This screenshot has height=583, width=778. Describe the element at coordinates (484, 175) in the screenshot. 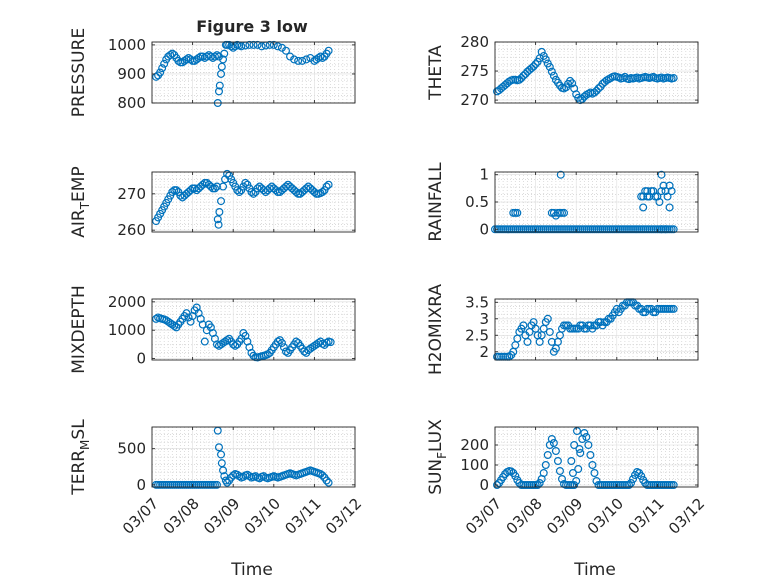

I see `y-tick-label: 1` at that location.